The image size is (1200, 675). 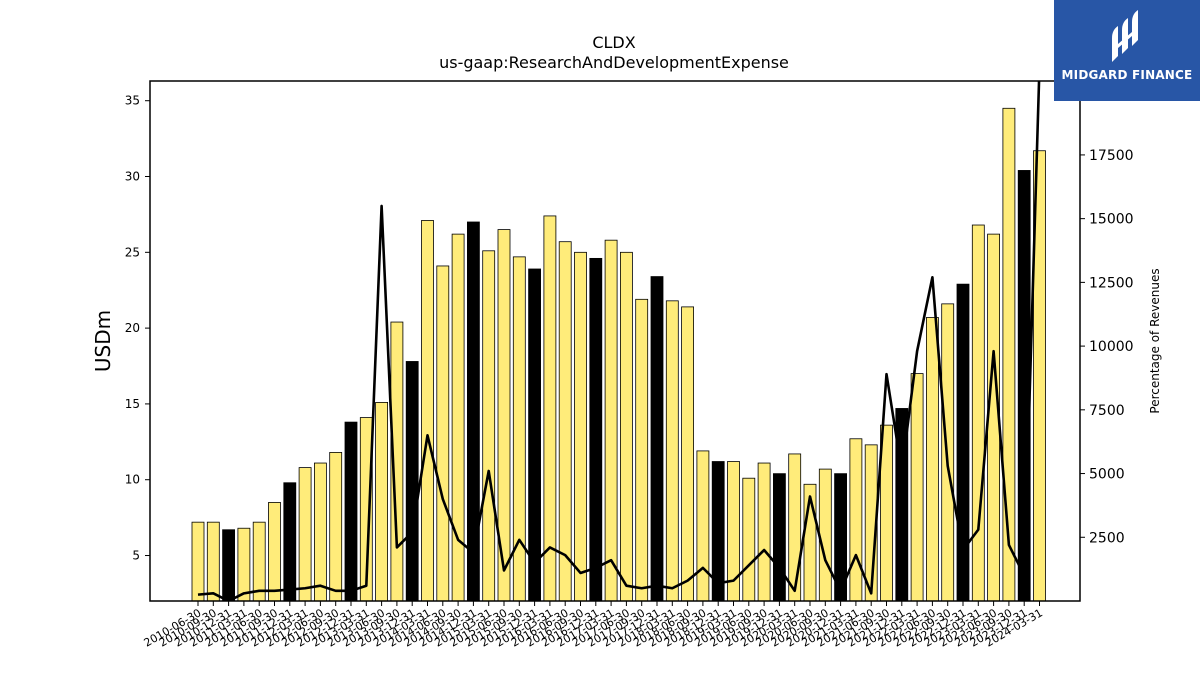 I want to click on right-tick-label: 7500, so click(x=1107, y=411).